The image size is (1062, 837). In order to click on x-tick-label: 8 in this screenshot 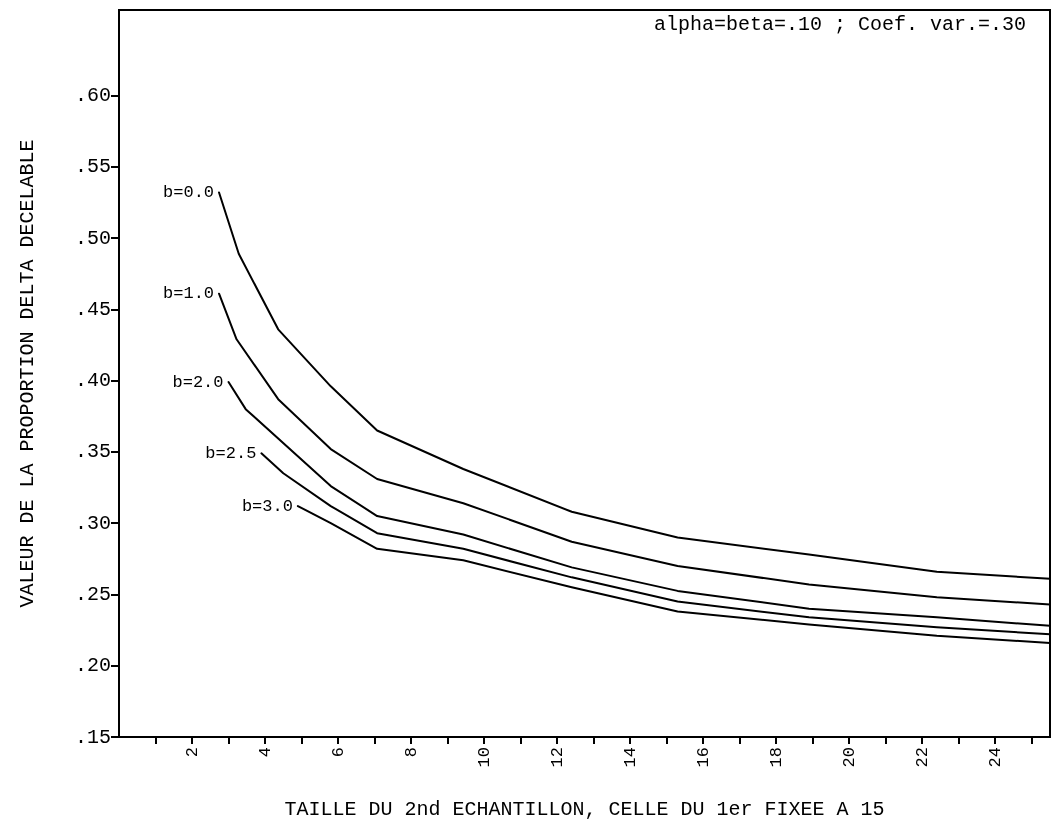, I will do `click(411, 752)`.